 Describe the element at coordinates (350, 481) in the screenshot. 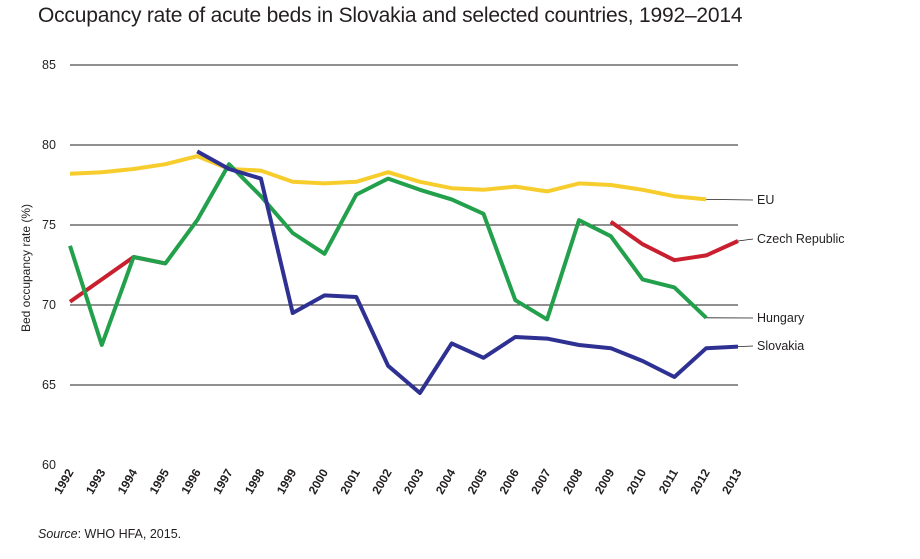

I see `x-tick-label: 2001` at that location.